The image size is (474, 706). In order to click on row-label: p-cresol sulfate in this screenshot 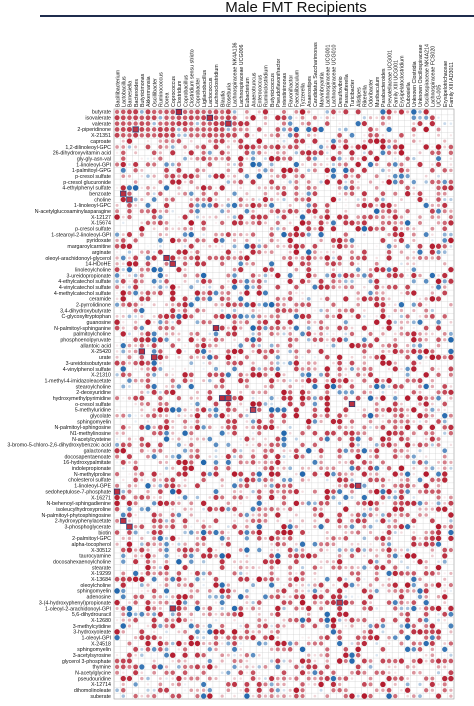, I will do `click(93, 230)`.